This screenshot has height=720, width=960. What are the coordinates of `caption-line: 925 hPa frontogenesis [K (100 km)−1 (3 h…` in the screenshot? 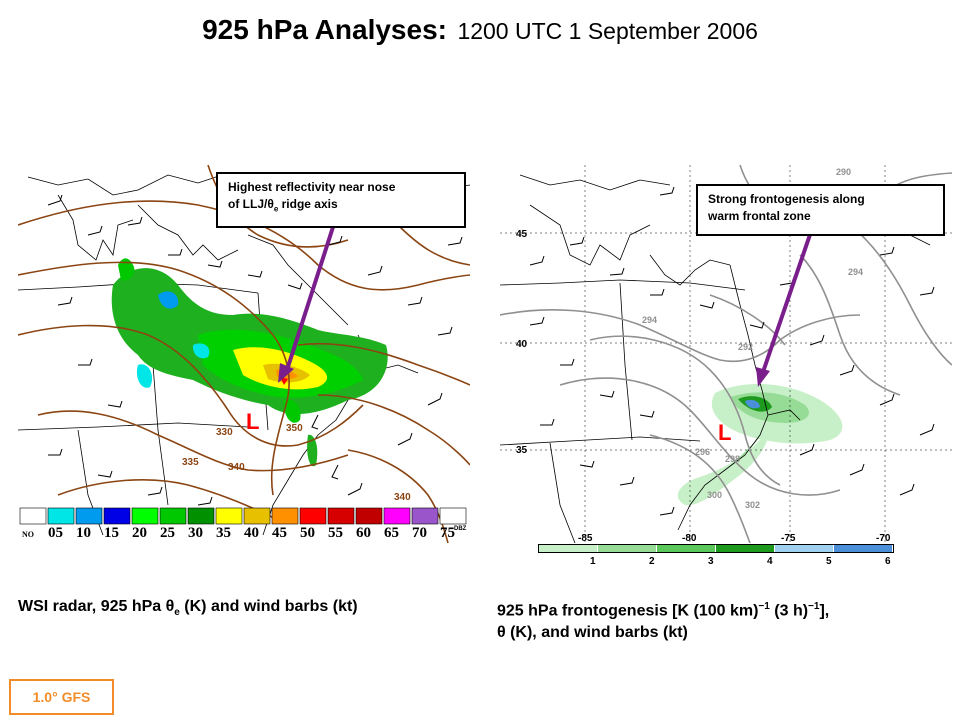 It's located at (663, 610).